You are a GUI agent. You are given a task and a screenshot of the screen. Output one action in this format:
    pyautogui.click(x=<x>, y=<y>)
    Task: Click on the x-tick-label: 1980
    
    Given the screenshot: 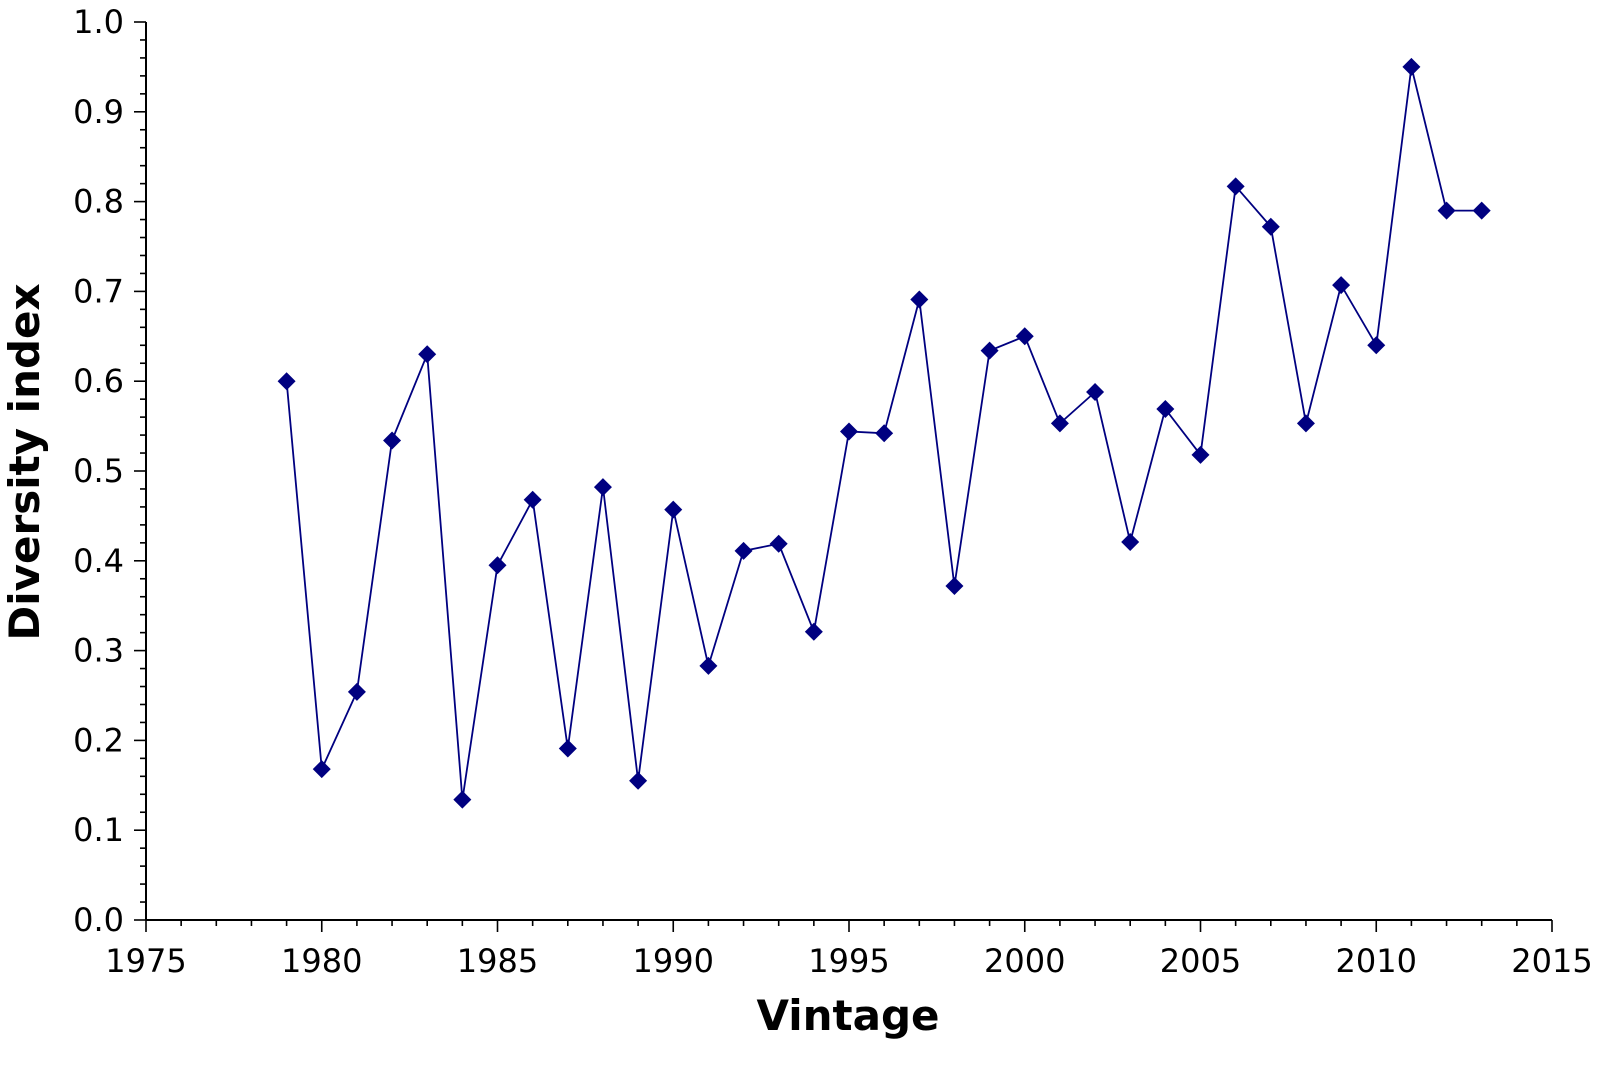 What is the action you would take?
    pyautogui.click(x=321, y=961)
    